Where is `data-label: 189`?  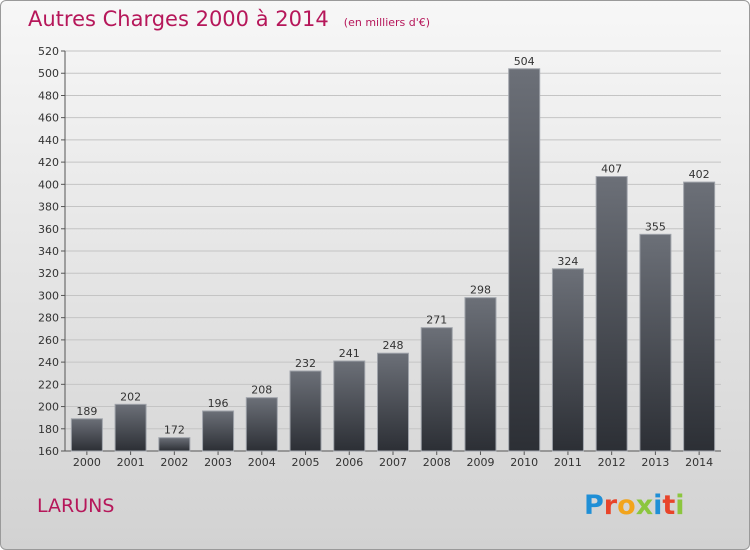
data-label: 189 is located at coordinates (86, 411).